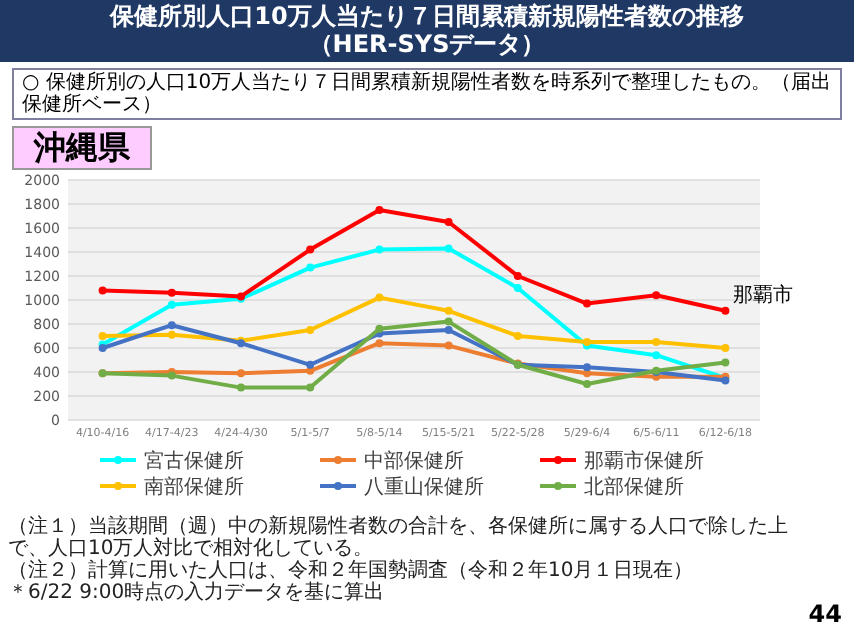 The image size is (854, 640). What do you see at coordinates (644, 461) in the screenshot?
I see `legend-label: 那覇市保健所` at bounding box center [644, 461].